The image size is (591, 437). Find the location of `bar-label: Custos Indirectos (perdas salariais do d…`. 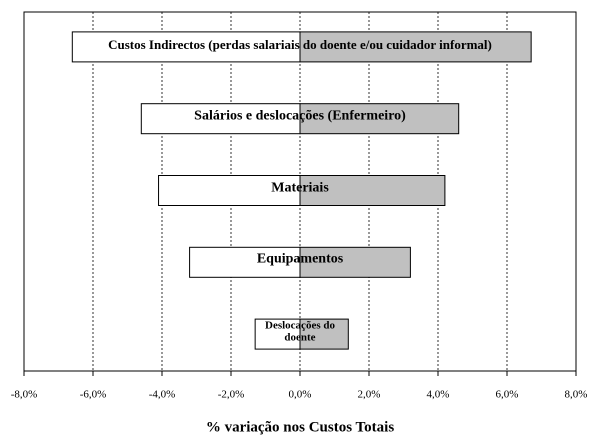

bar-label: Custos Indirectos (perdas salariais do d… is located at coordinates (300, 45).